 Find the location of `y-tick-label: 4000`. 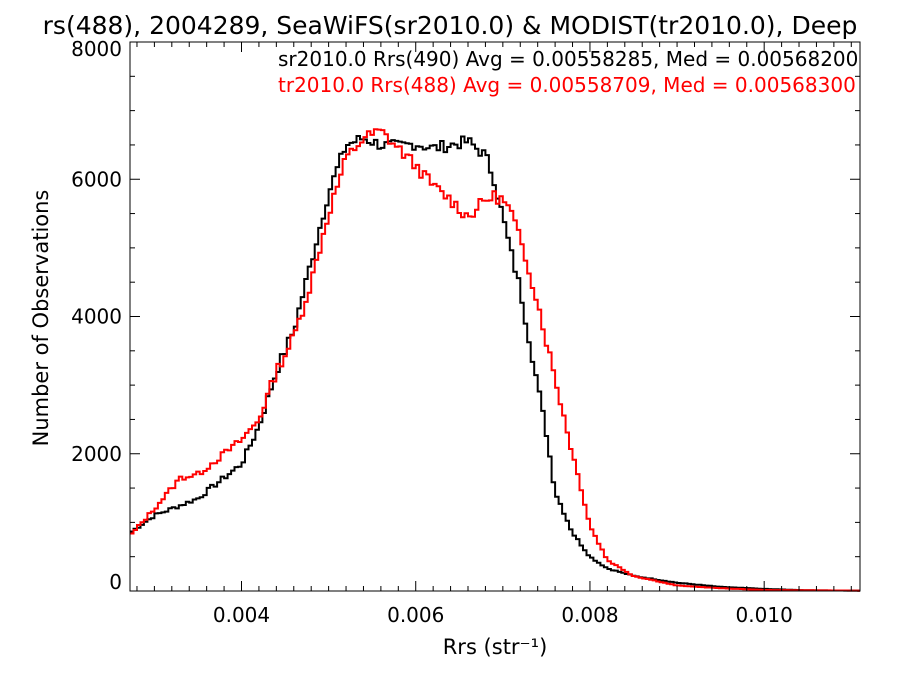

y-tick-label: 4000 is located at coordinates (96, 317).